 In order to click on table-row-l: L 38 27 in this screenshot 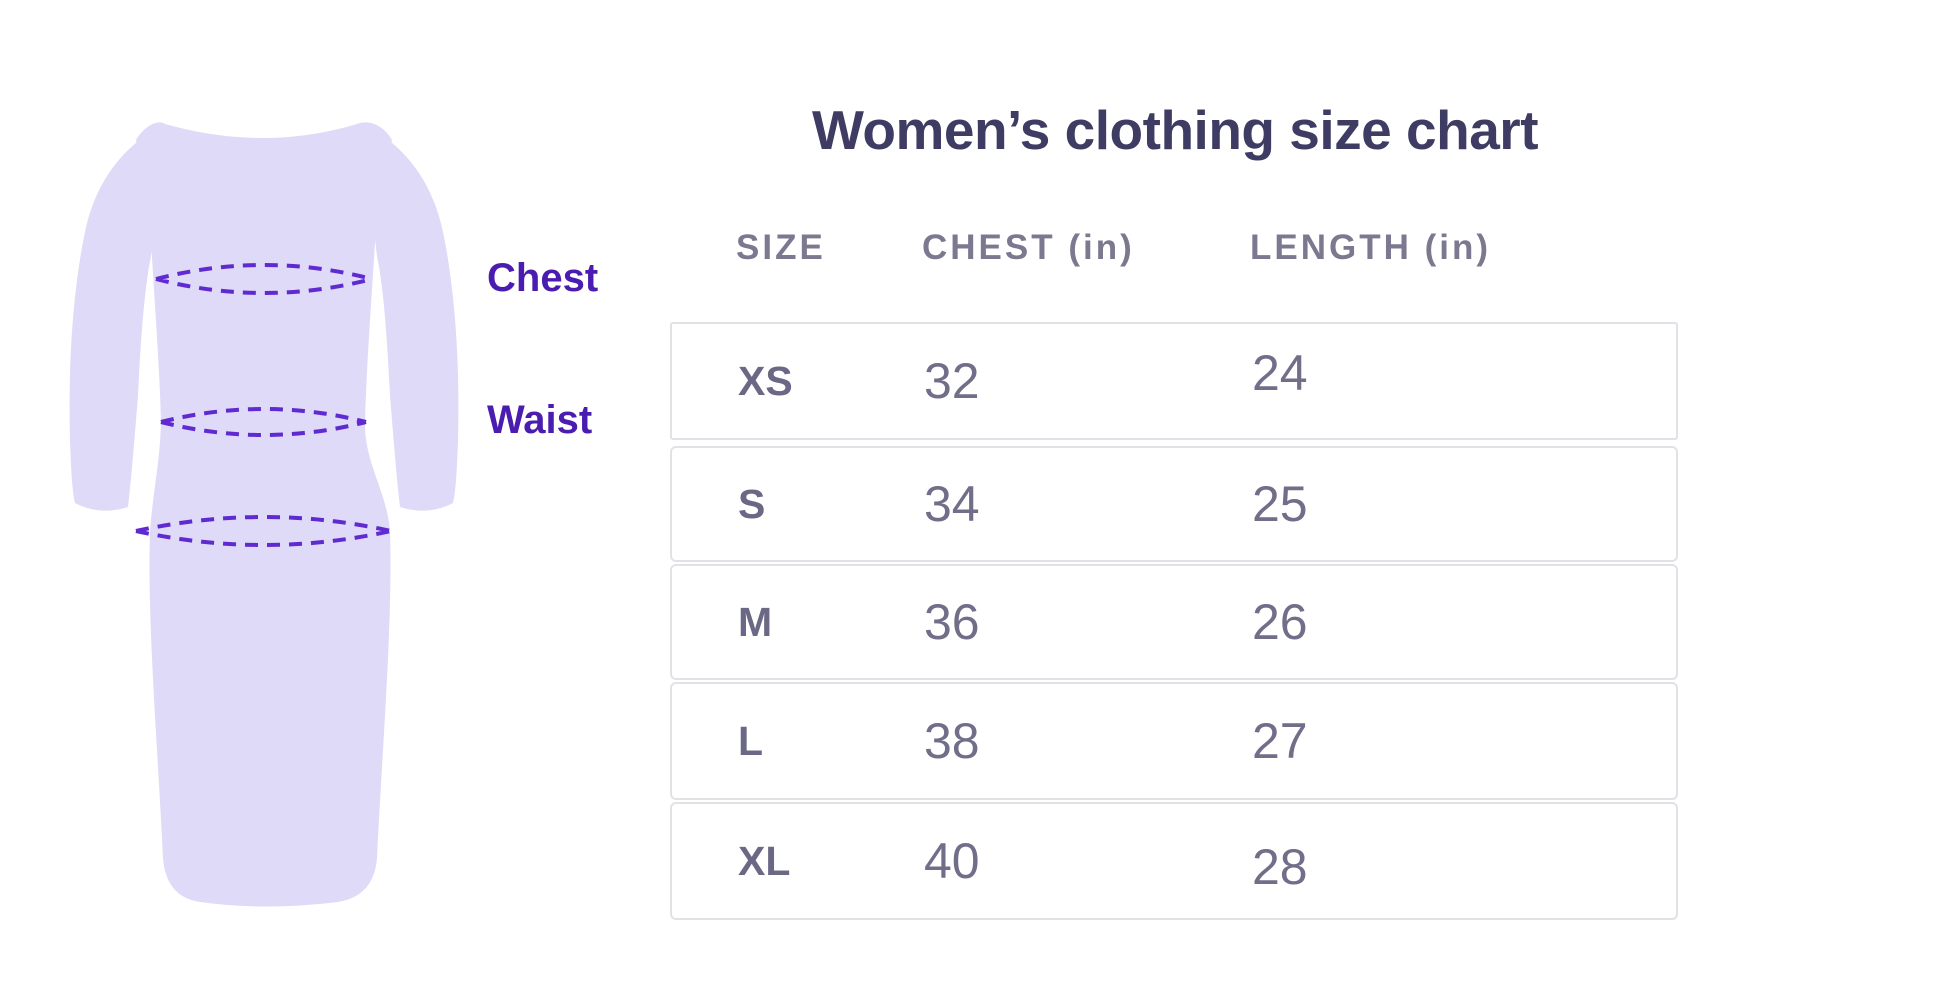, I will do `click(1174, 741)`.